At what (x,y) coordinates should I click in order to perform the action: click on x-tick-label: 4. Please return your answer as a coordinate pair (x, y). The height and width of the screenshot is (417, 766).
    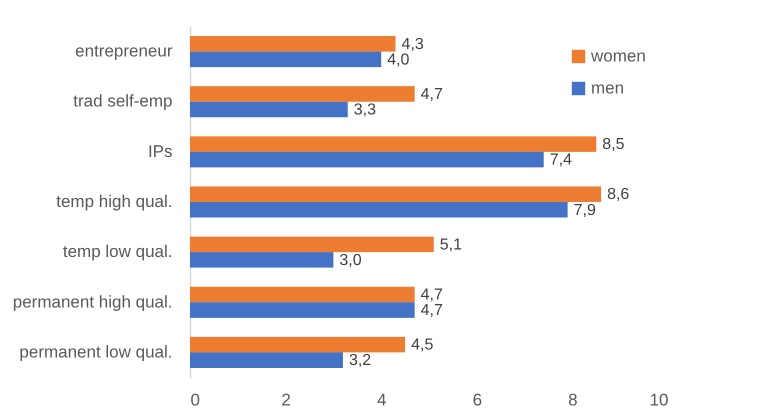
    Looking at the image, I should click on (381, 400).